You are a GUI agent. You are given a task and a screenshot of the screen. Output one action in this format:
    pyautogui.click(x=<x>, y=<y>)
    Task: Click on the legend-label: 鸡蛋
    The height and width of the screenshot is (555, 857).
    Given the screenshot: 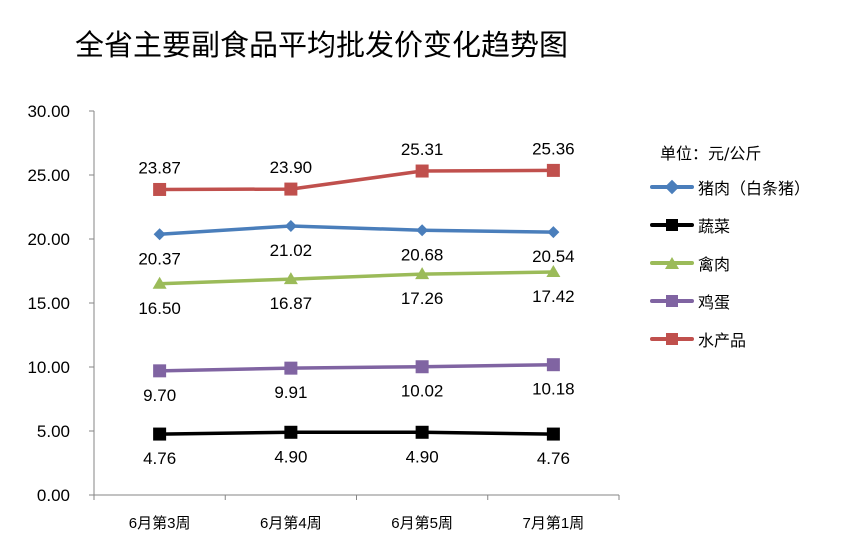 What is the action you would take?
    pyautogui.click(x=714, y=302)
    